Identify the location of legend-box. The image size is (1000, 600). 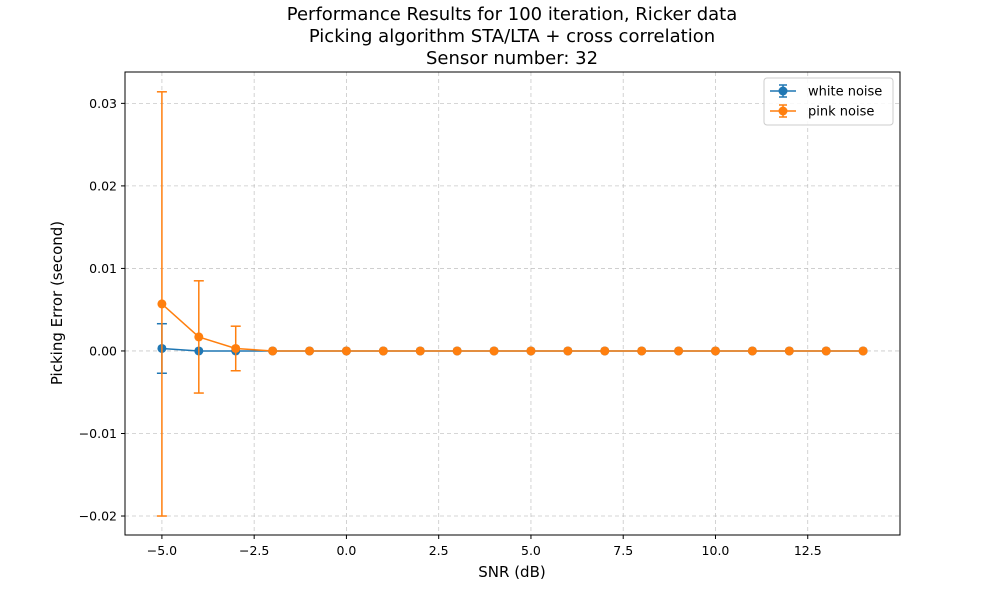
(828, 101).